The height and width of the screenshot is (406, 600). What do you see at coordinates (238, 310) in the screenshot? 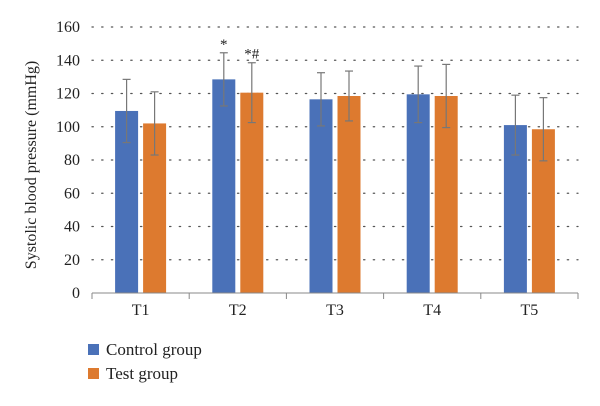
I see `x-tick-label: T2` at bounding box center [238, 310].